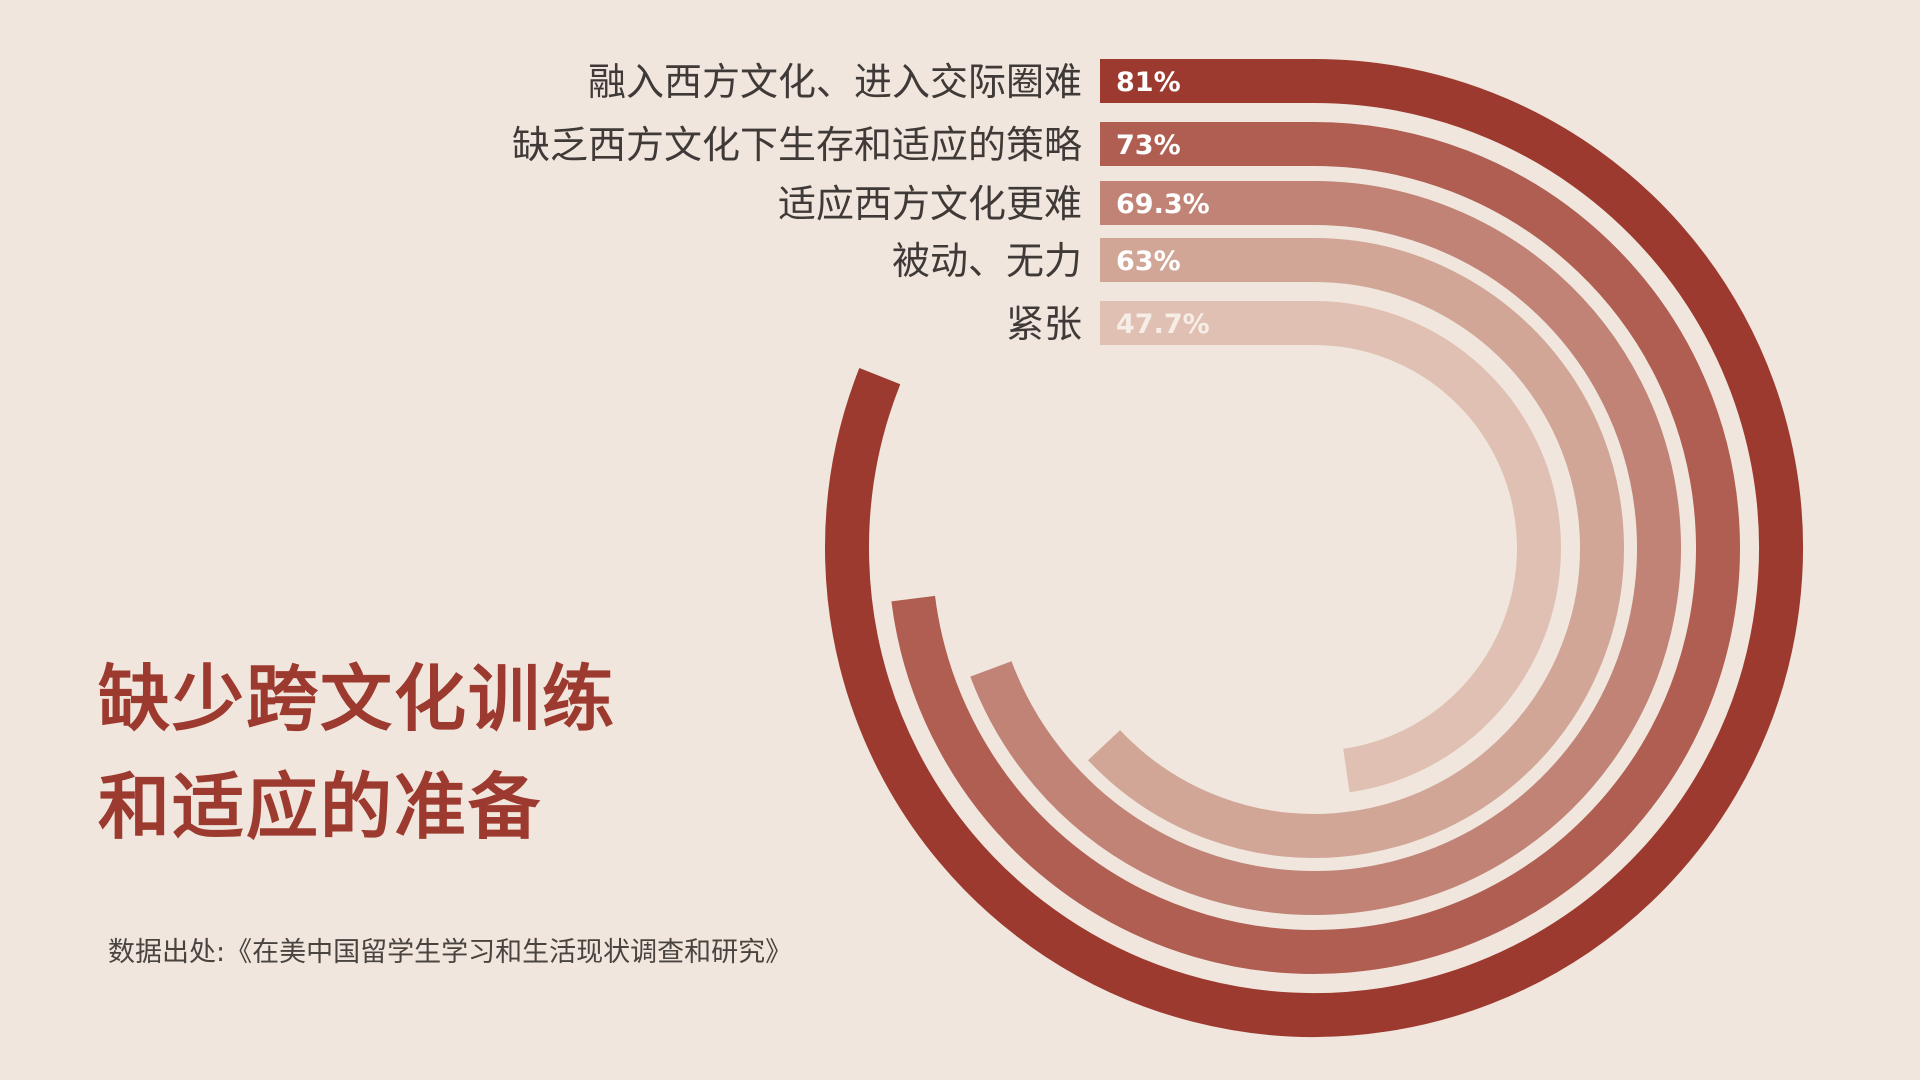 The width and height of the screenshot is (1920, 1080). Describe the element at coordinates (1163, 324) in the screenshot. I see `value-label-5: 47.7%` at that location.